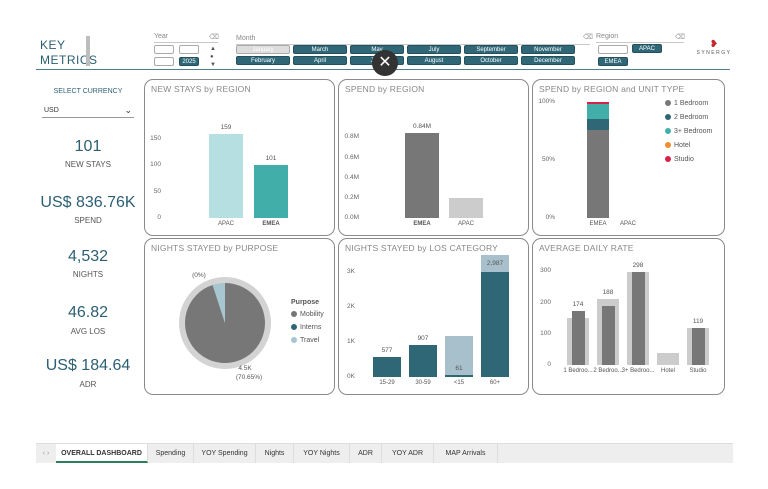 The height and width of the screenshot is (489, 768). What do you see at coordinates (159, 217) in the screenshot?
I see `y-tick-label: 0` at bounding box center [159, 217].